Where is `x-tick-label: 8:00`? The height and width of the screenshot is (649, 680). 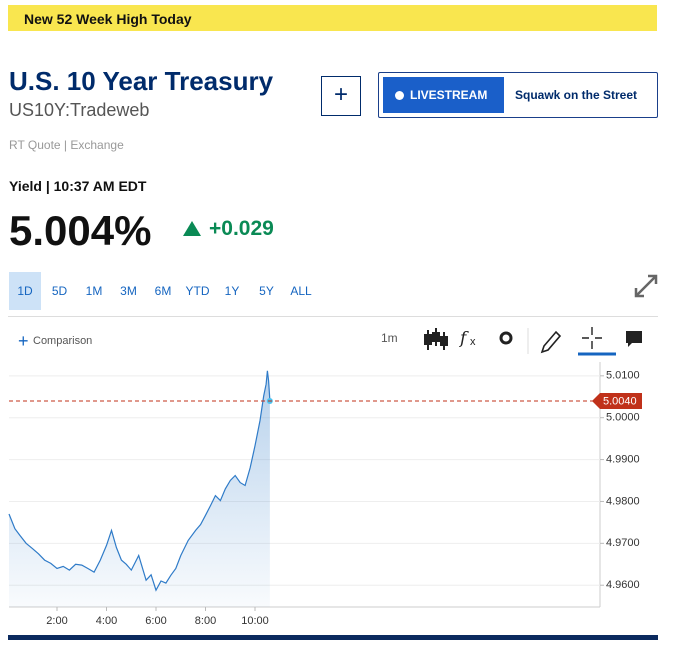 x-tick-label: 8:00 is located at coordinates (205, 621).